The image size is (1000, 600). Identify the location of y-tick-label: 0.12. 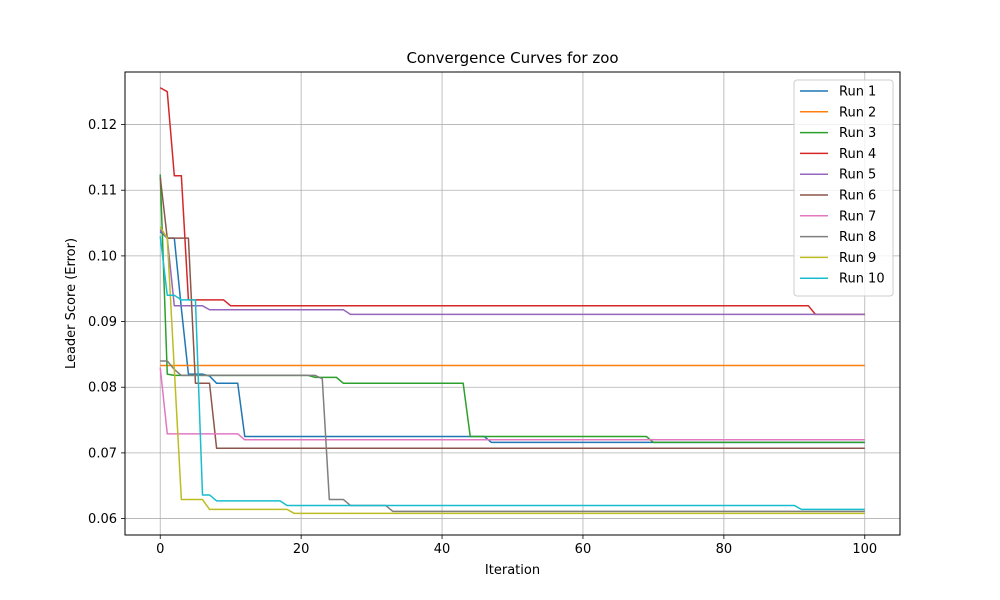
(102, 125).